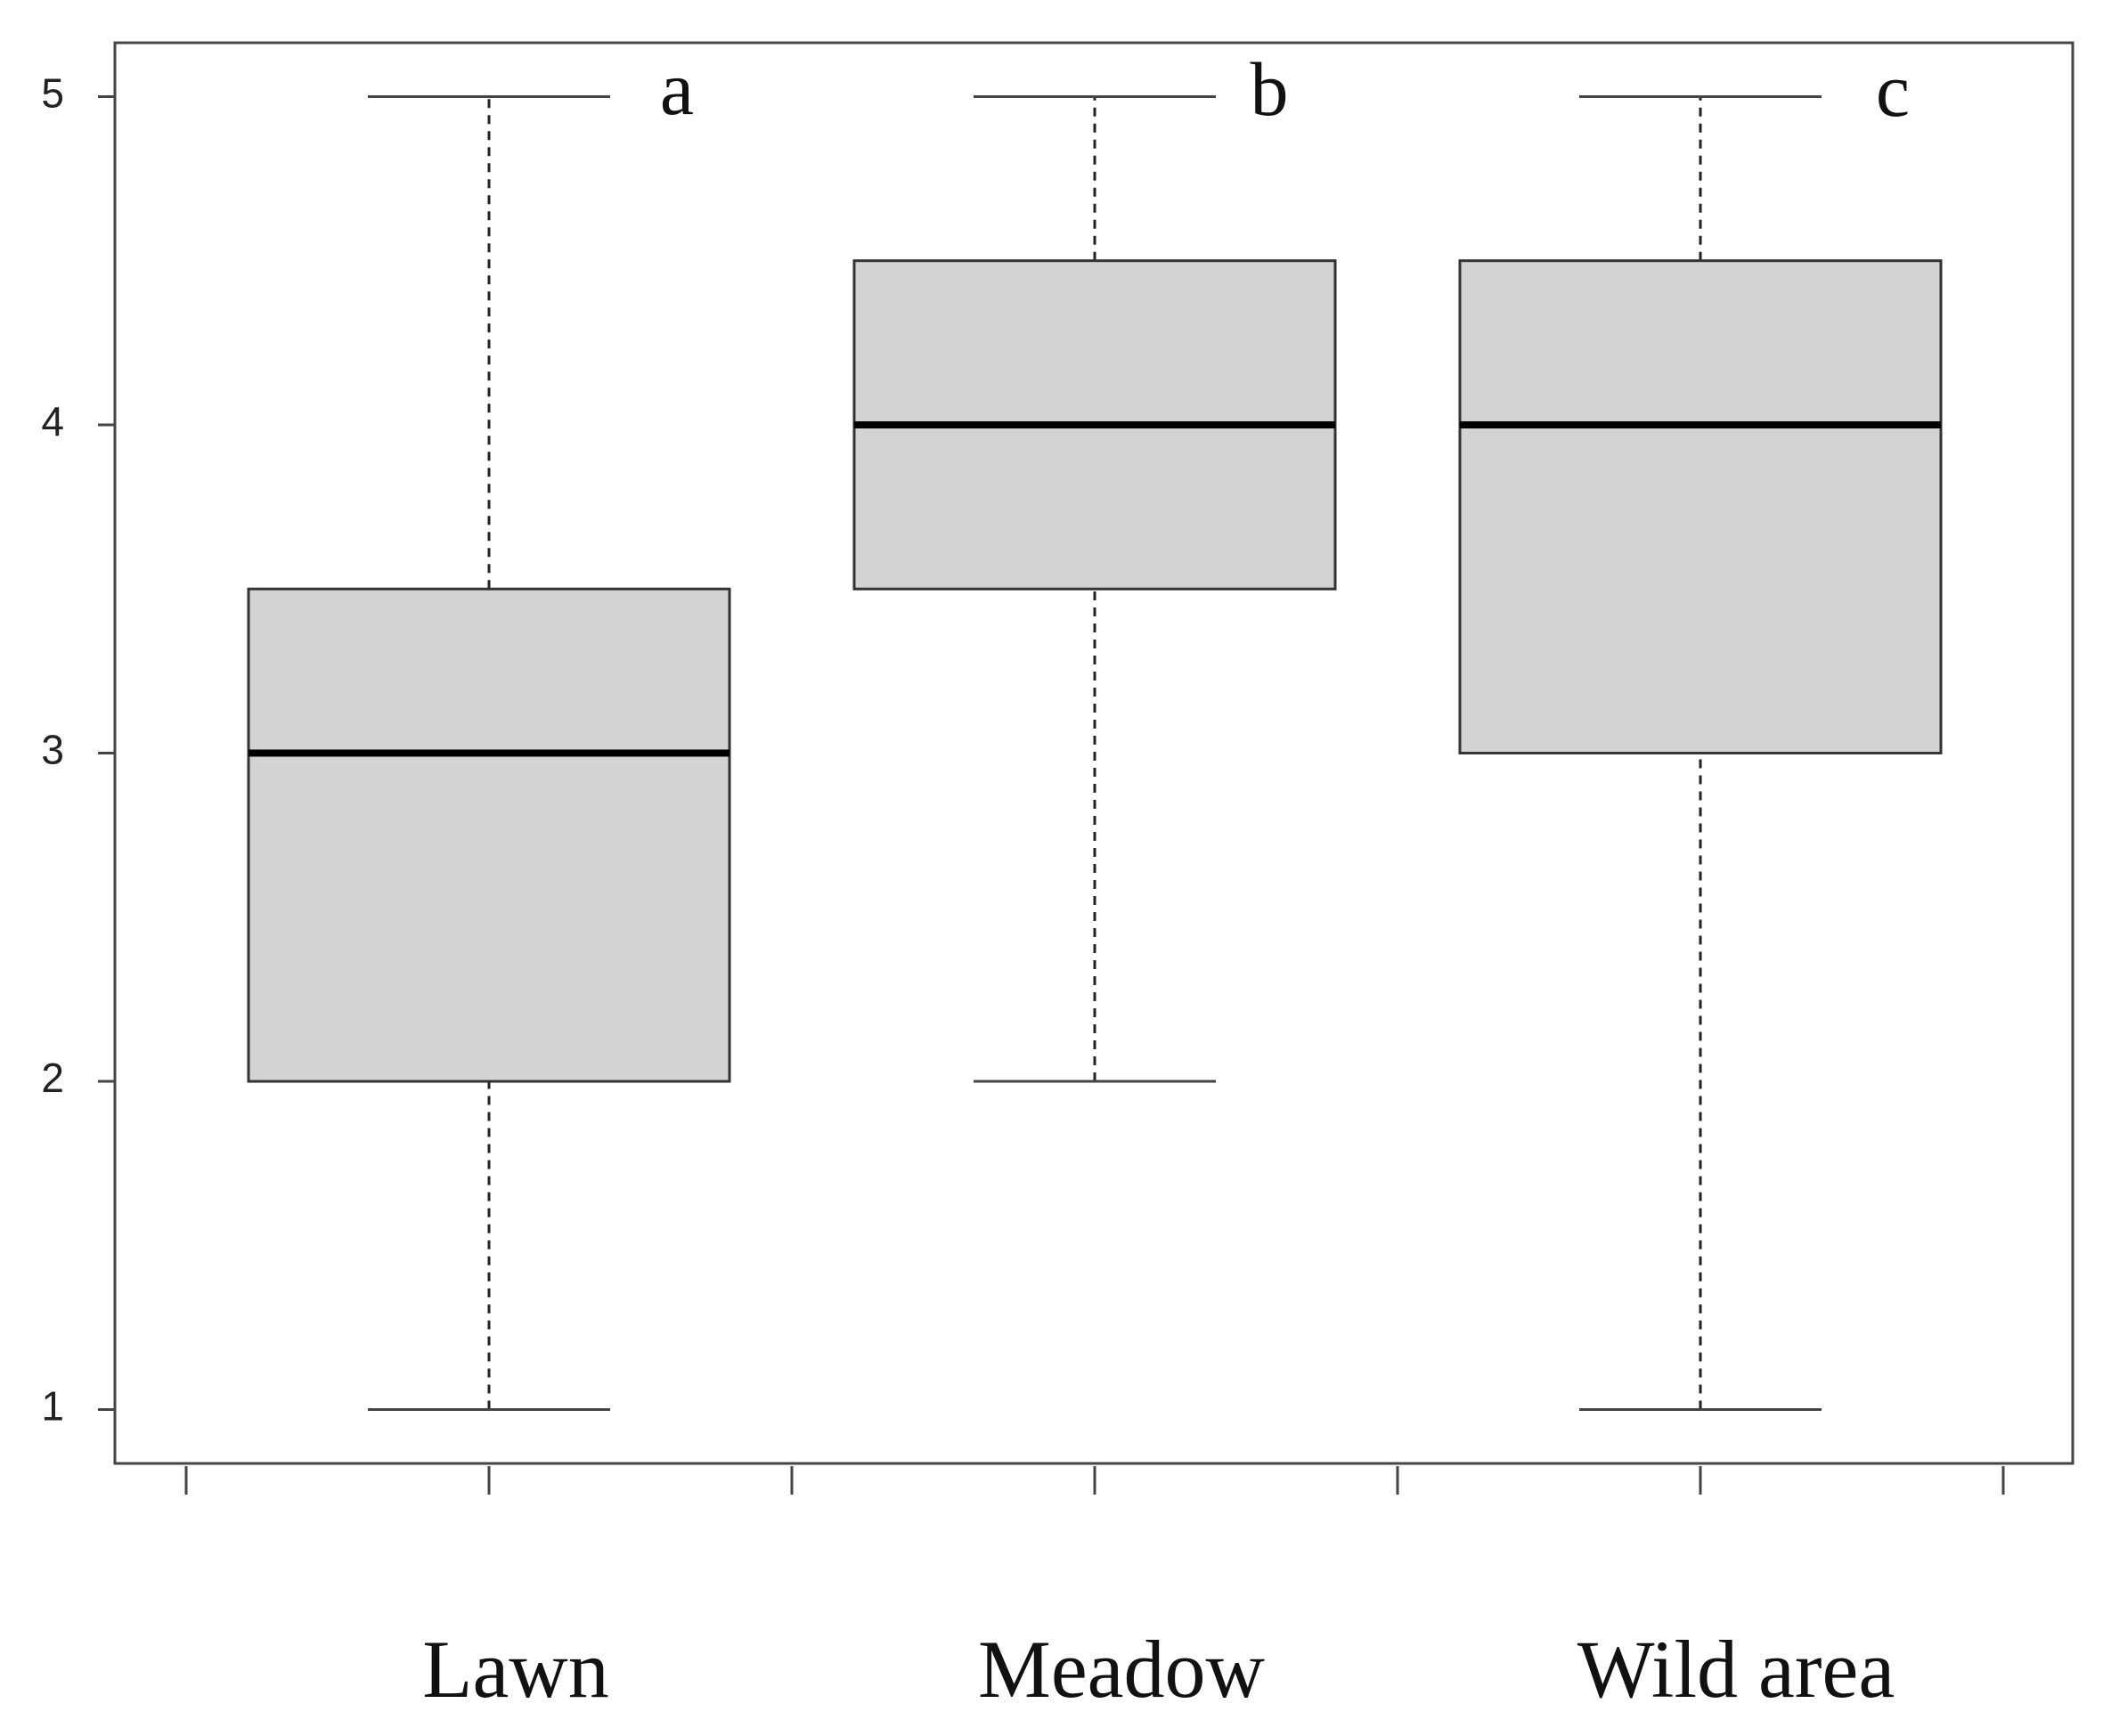  I want to click on x-tick-label: Meadow, so click(1121, 1670).